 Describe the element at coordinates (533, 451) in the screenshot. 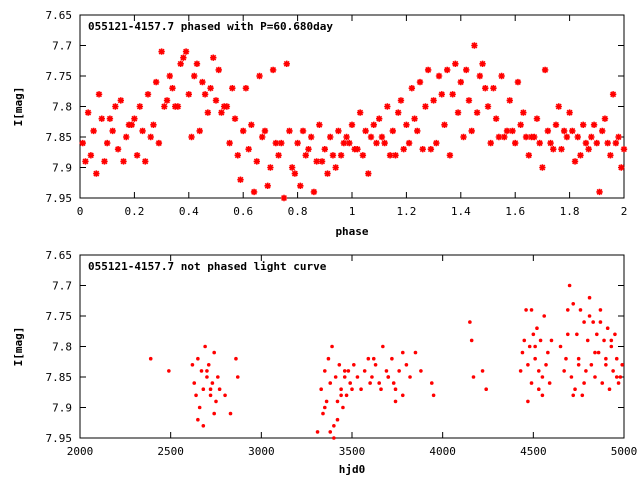

I see `unphased-x-tick-label: 4500` at that location.